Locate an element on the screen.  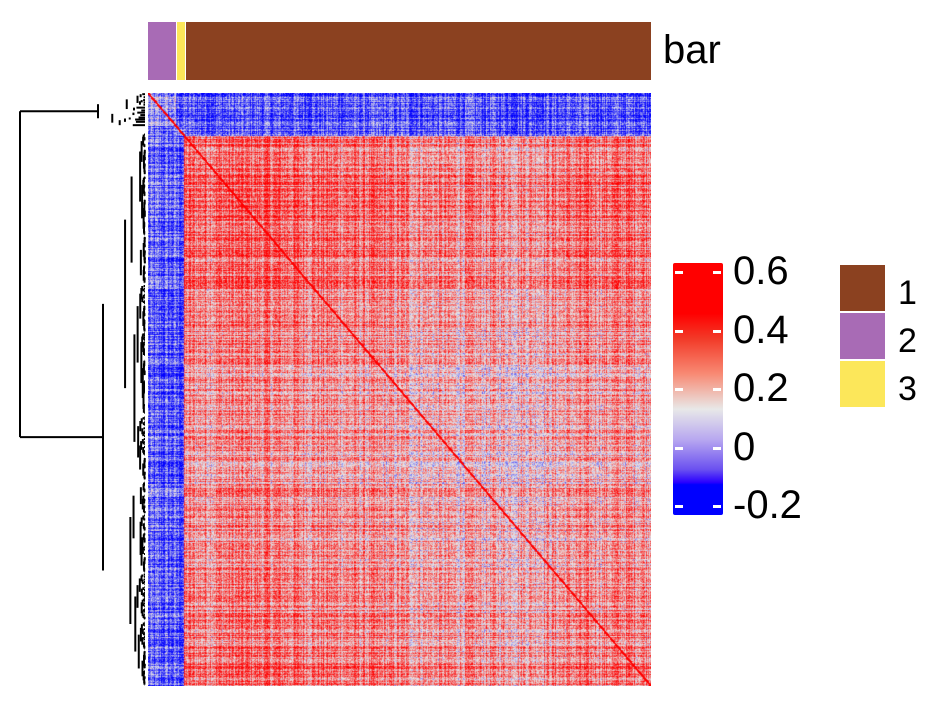
legend-label-2: 2 is located at coordinates (907, 341).